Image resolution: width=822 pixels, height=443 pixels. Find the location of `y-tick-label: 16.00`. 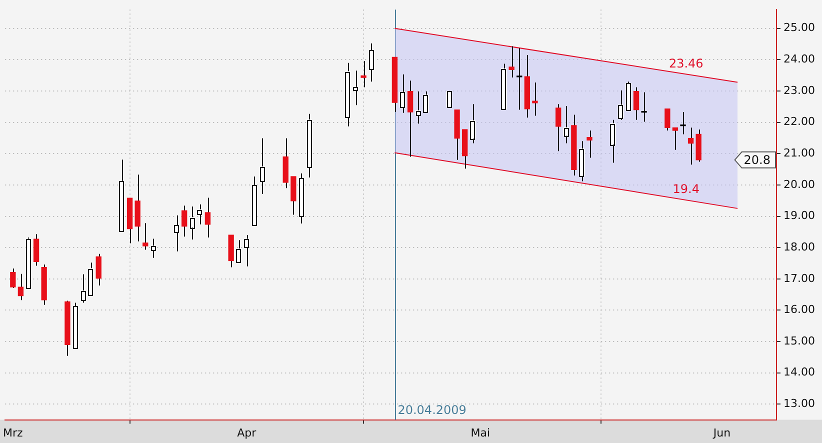

y-tick-label: 16.00 is located at coordinates (800, 309).